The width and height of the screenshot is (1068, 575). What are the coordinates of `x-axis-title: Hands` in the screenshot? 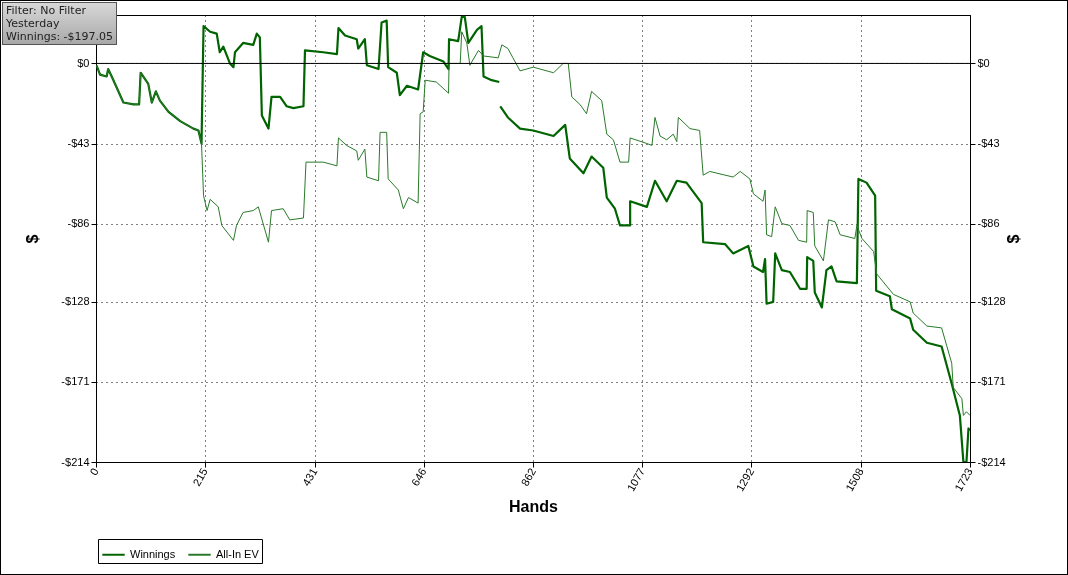 It's located at (534, 507).